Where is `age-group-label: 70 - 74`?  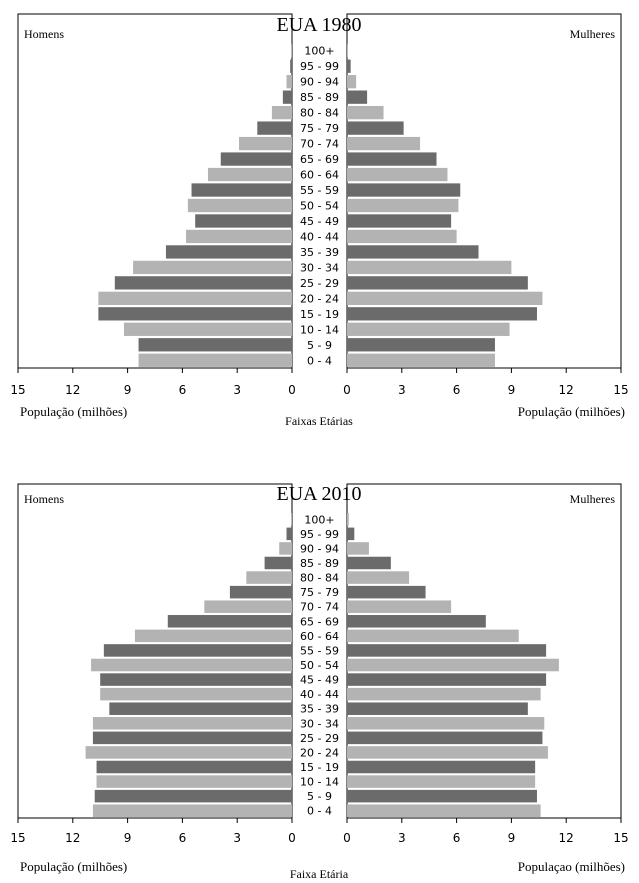
age-group-label: 70 - 74 is located at coordinates (319, 144).